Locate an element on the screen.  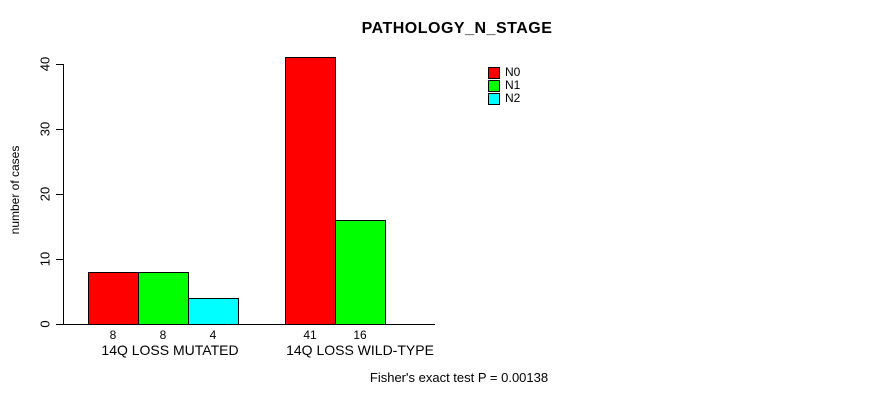
category-label: 14Q LOSS WILD-TYPE is located at coordinates (360, 350).